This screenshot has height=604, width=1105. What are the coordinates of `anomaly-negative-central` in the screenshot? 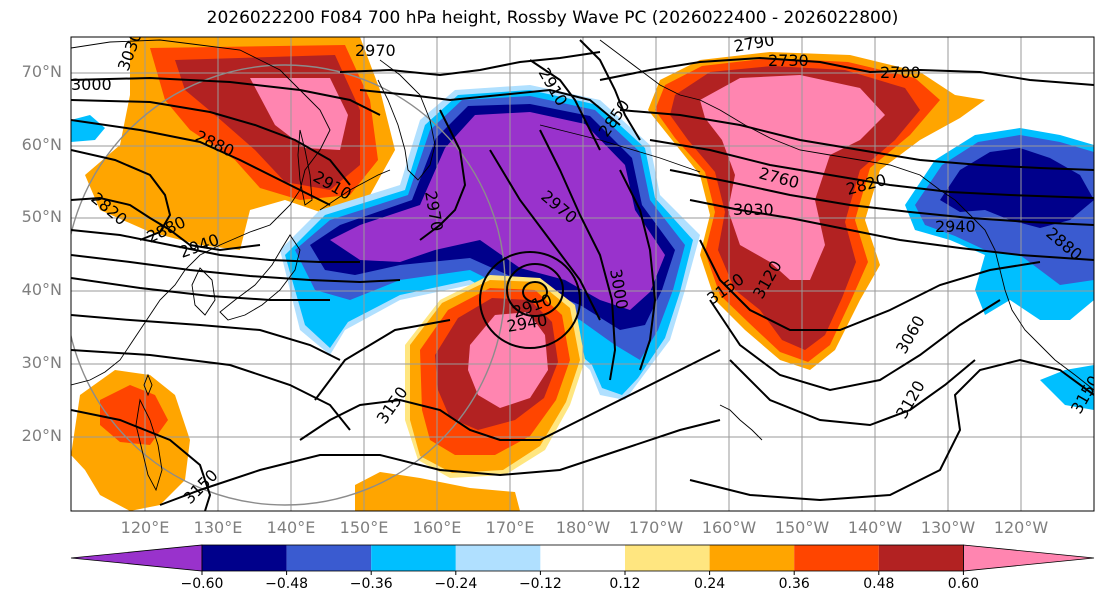 It's located at (497, 211).